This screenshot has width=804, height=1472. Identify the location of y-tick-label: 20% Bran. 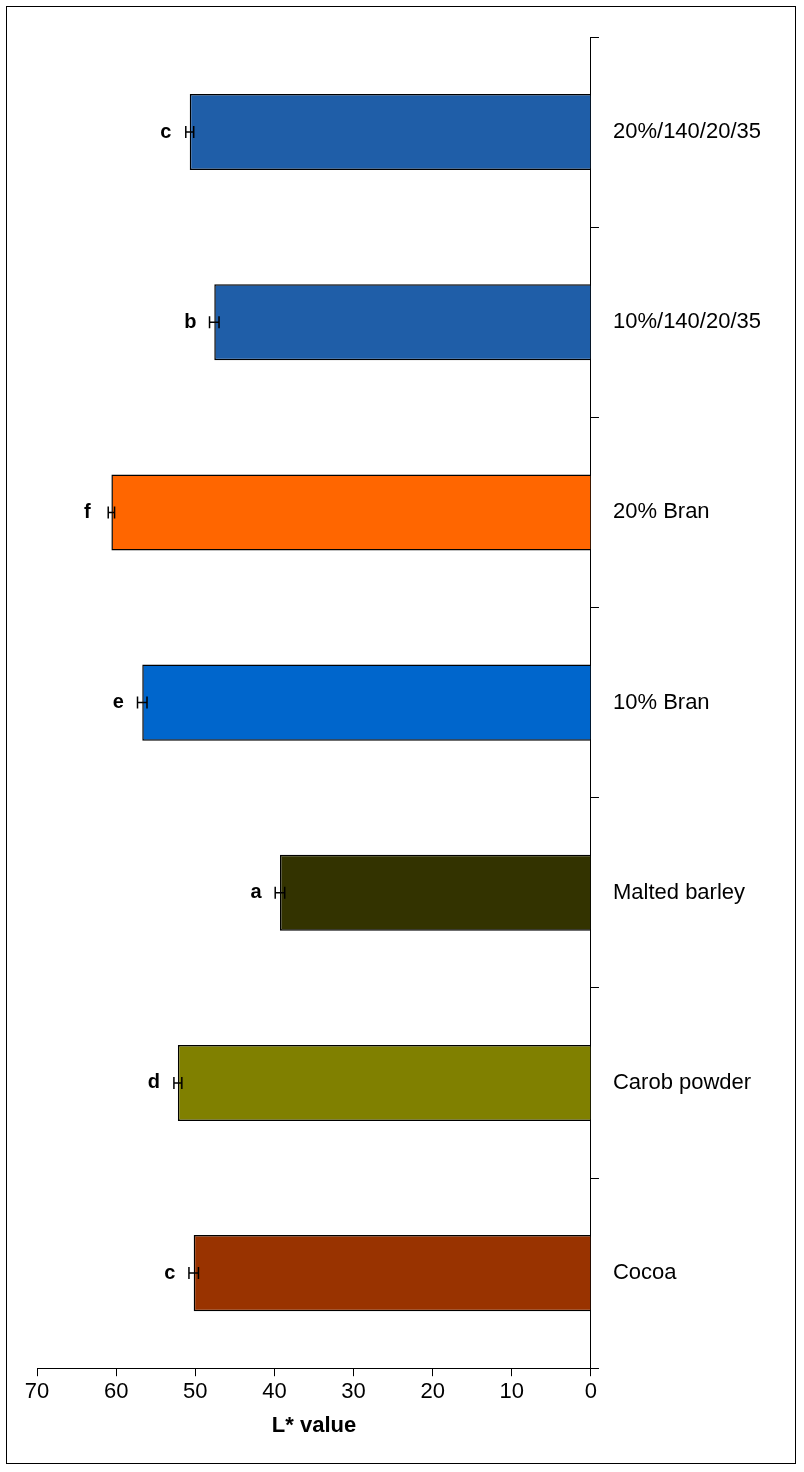
(661, 511).